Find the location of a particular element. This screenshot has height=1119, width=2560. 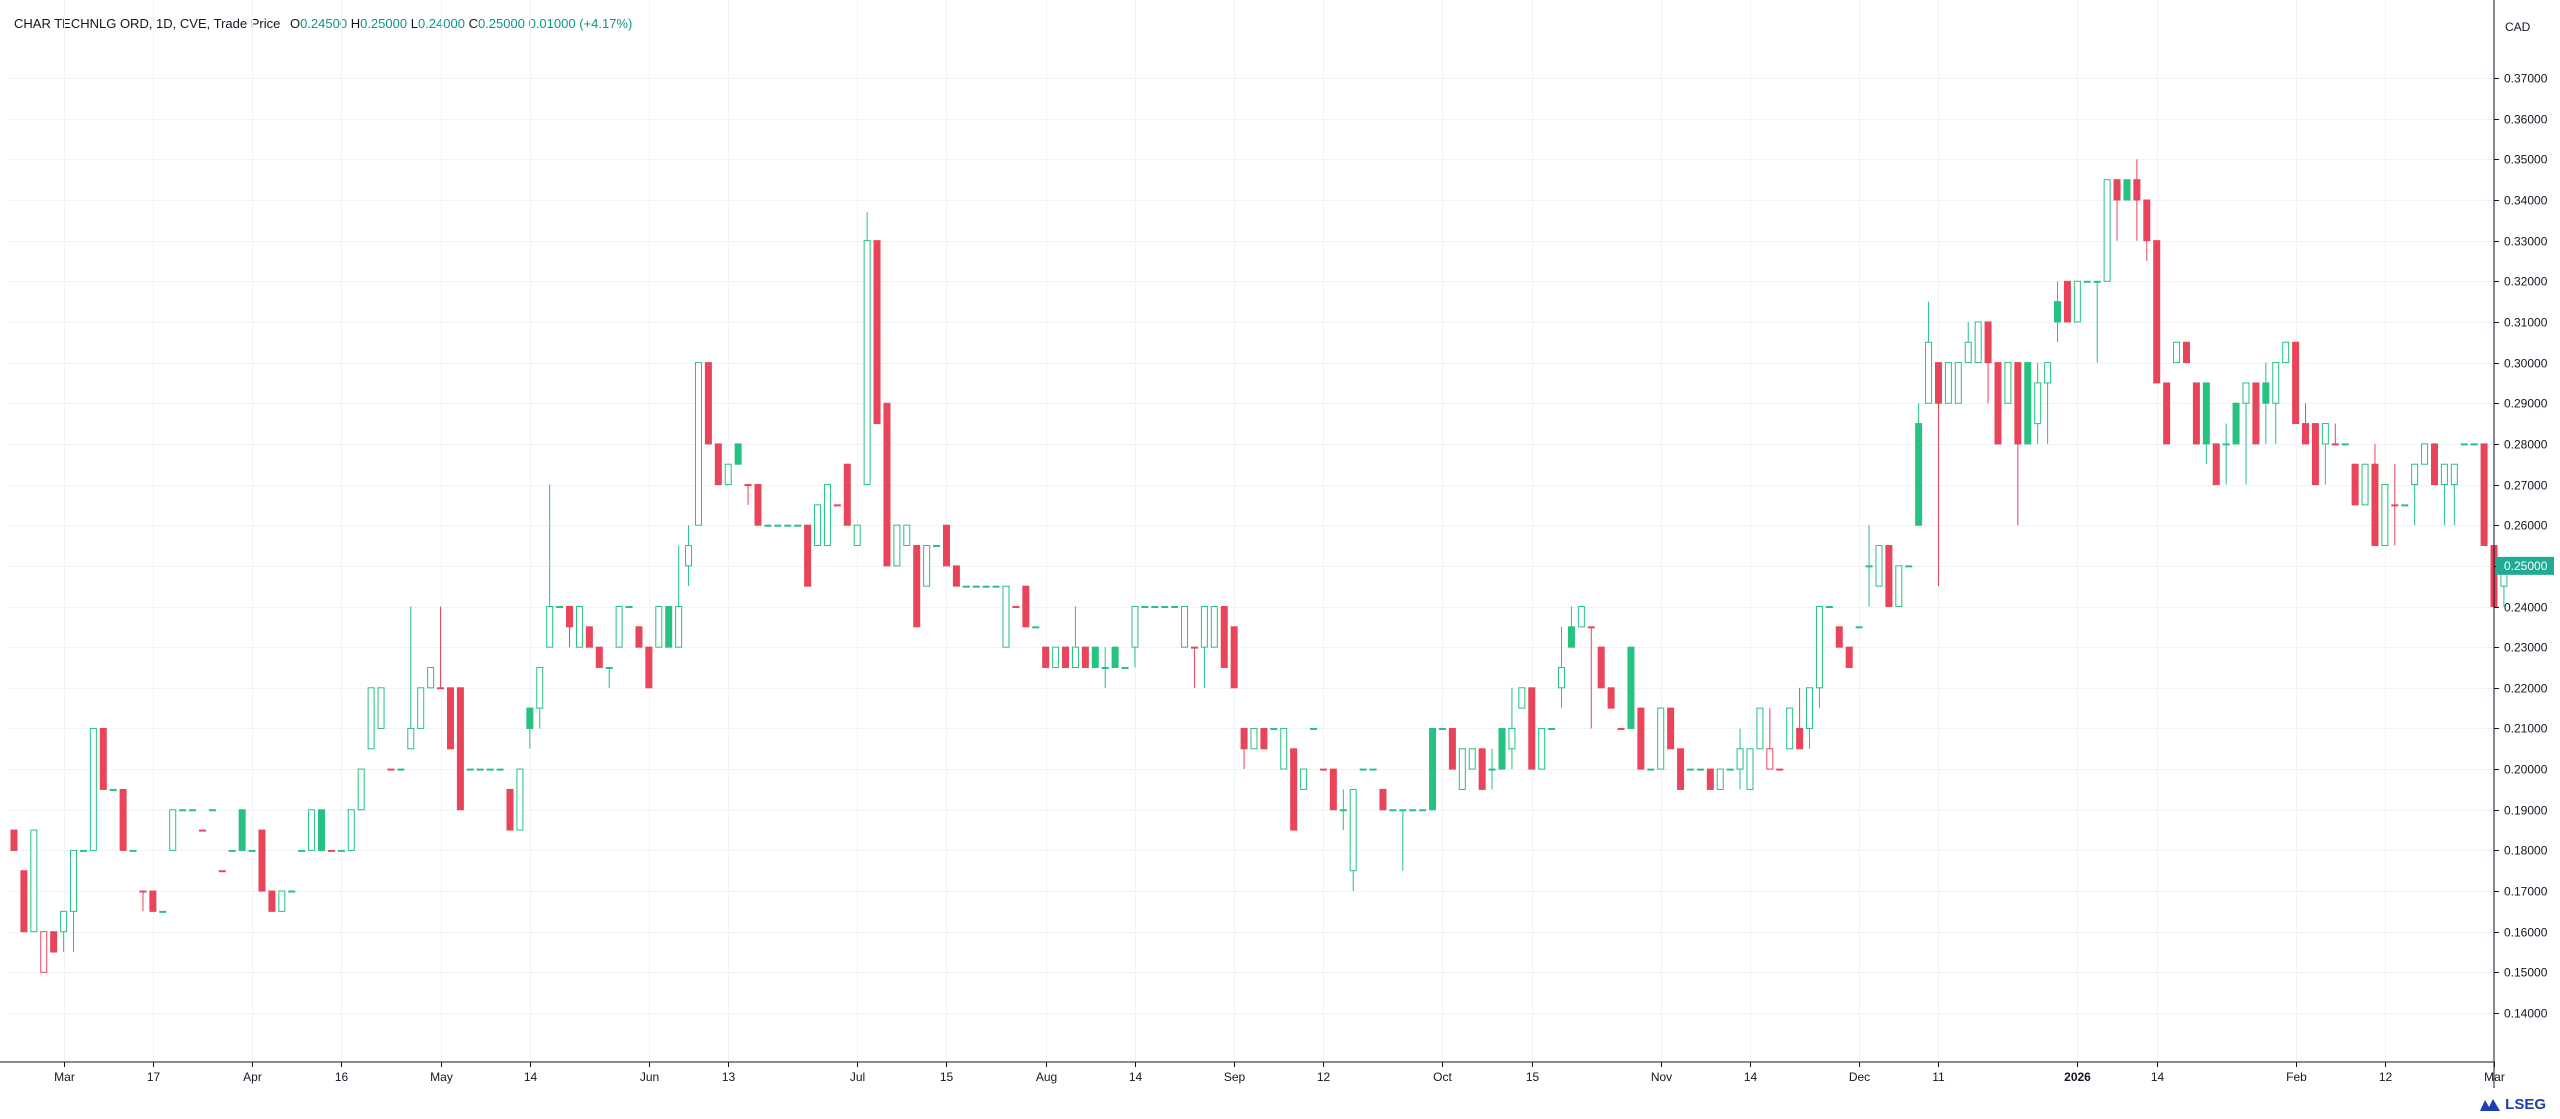

y-tick-label: 0.19000 is located at coordinates (2526, 811).